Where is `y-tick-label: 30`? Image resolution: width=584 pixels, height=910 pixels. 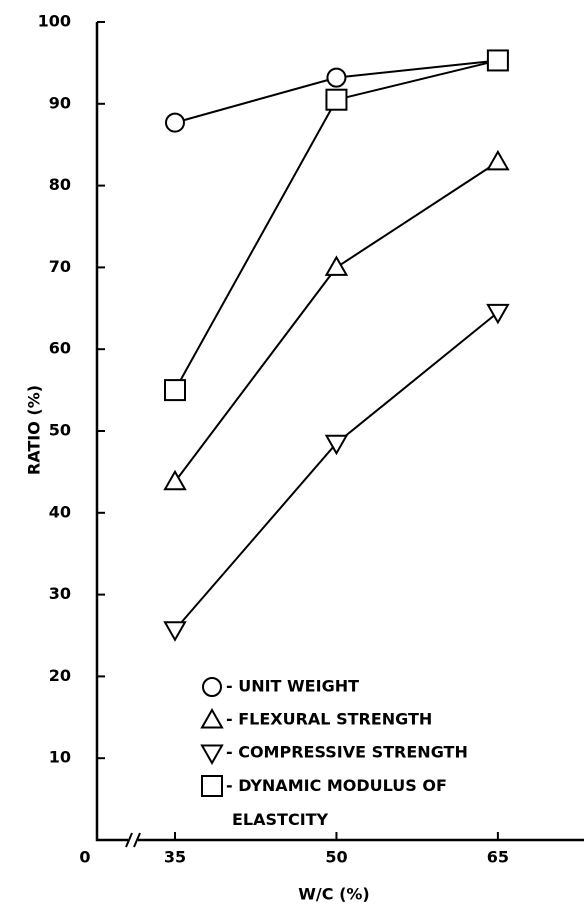
y-tick-label: 30 is located at coordinates (60, 593).